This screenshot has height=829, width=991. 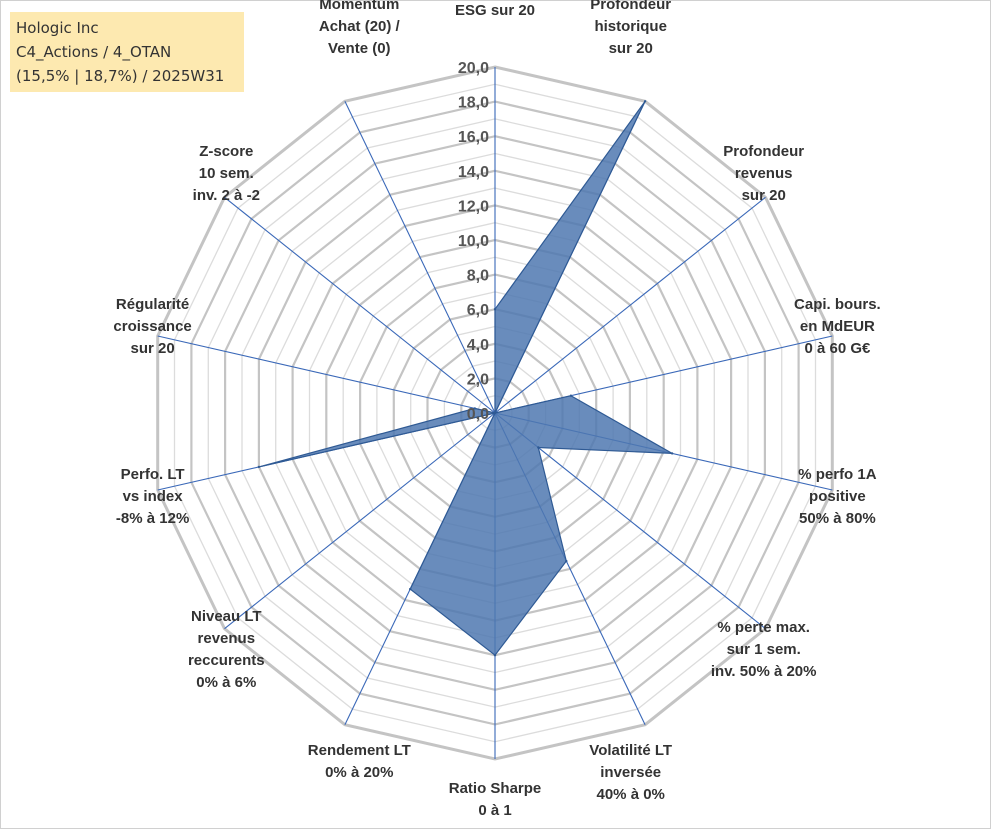 I want to click on category-label-line: vs index, so click(x=153, y=496).